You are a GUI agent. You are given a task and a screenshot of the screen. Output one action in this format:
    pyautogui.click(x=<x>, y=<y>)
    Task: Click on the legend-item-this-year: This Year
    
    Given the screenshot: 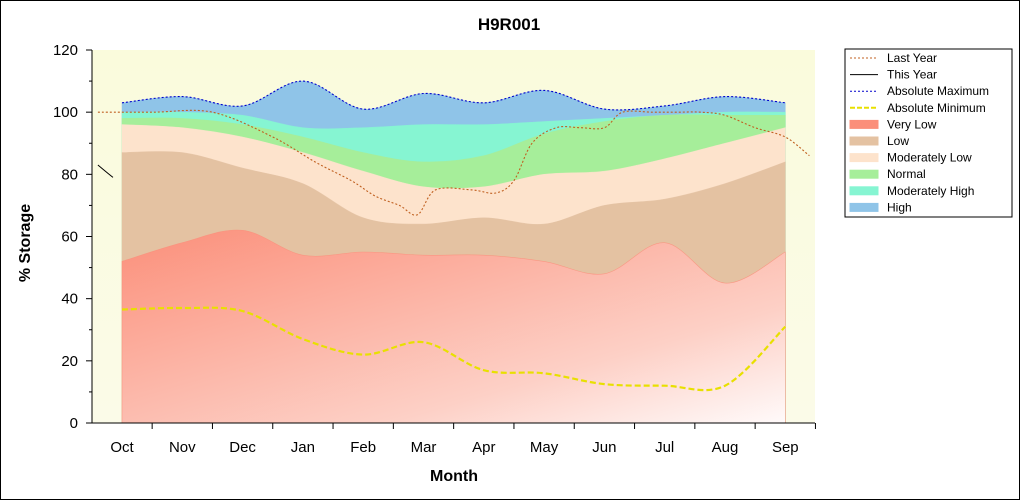 What is the action you would take?
    pyautogui.click(x=893, y=75)
    